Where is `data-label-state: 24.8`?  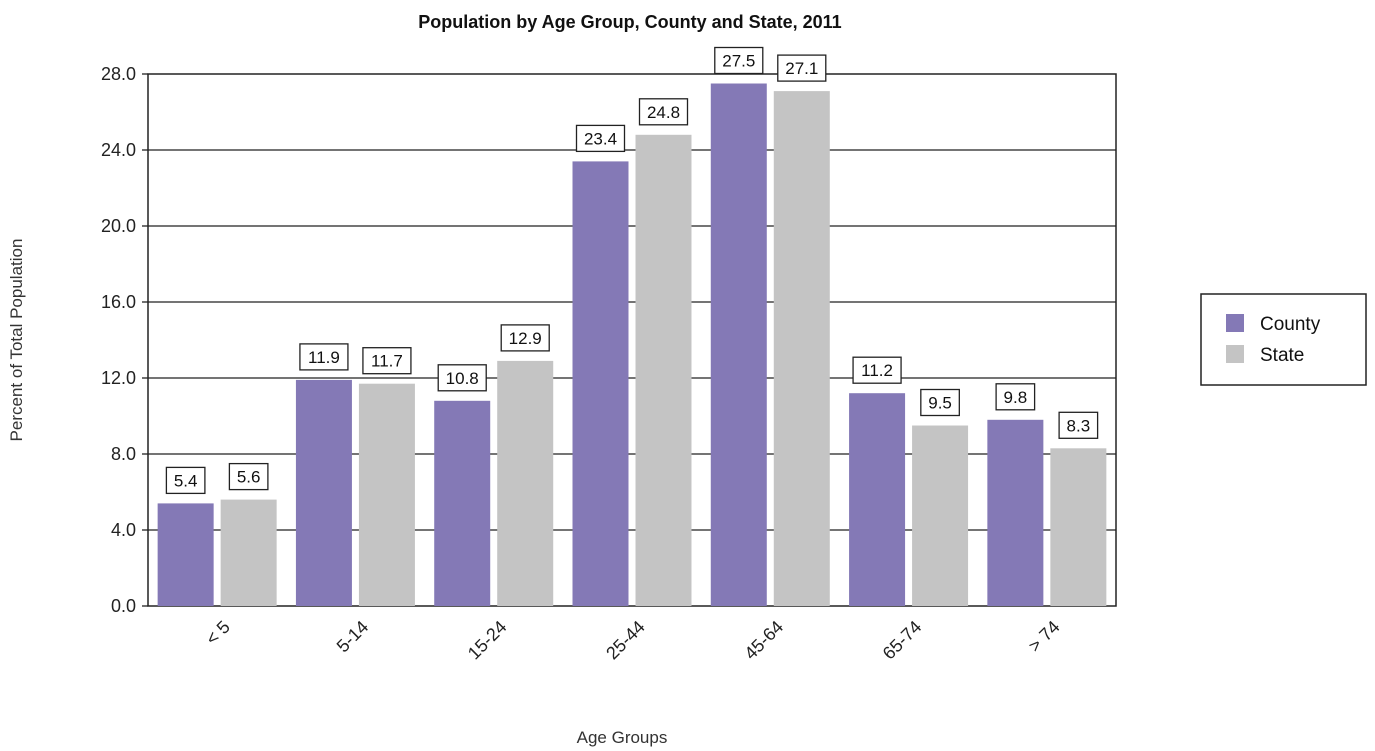 data-label-state: 24.8 is located at coordinates (663, 112).